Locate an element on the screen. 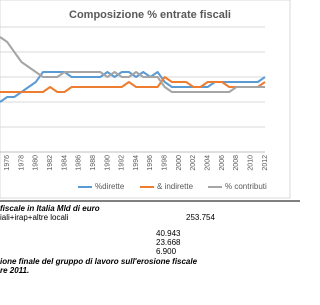 This screenshot has height=305, width=320. legend-label: % contributi is located at coordinates (246, 186).